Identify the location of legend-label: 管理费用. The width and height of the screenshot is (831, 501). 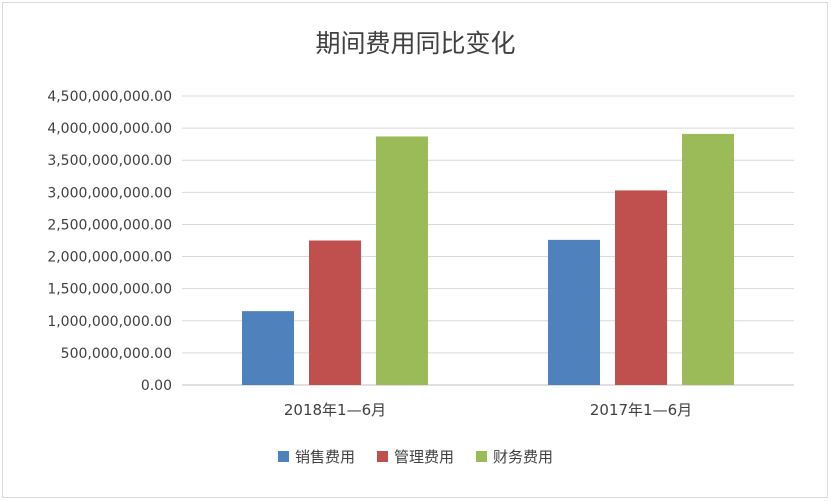
(423, 457).